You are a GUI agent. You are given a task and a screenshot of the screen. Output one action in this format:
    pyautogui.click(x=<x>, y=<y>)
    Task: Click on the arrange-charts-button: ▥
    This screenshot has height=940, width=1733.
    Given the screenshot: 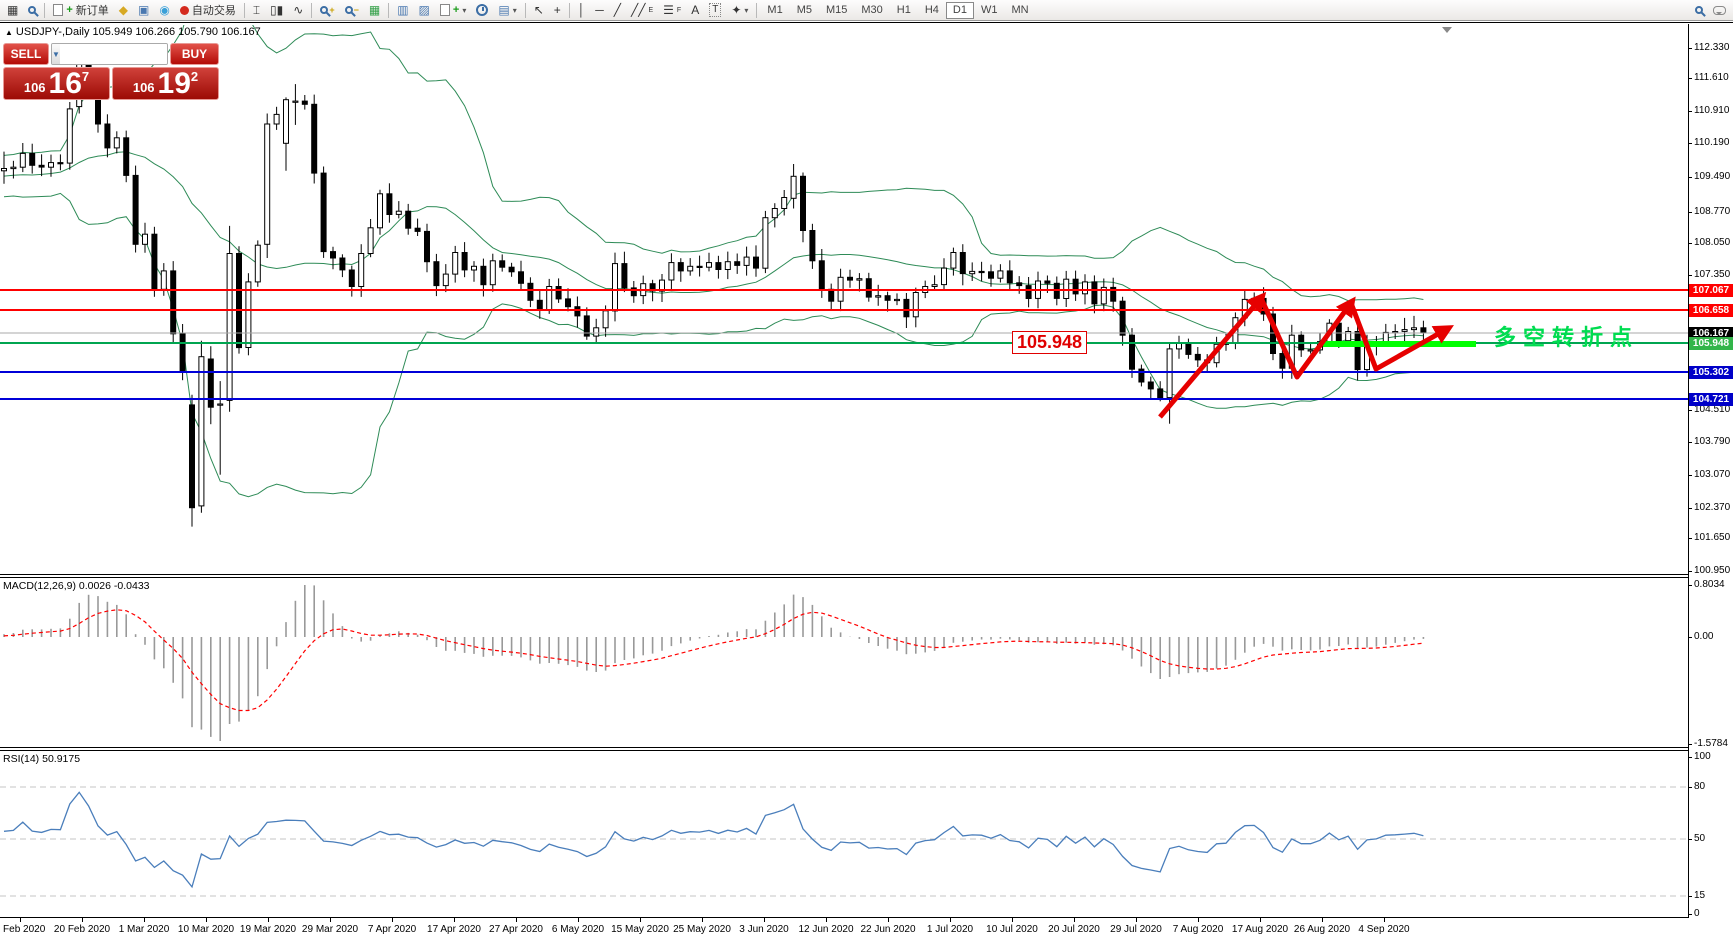 What is the action you would take?
    pyautogui.click(x=402, y=10)
    